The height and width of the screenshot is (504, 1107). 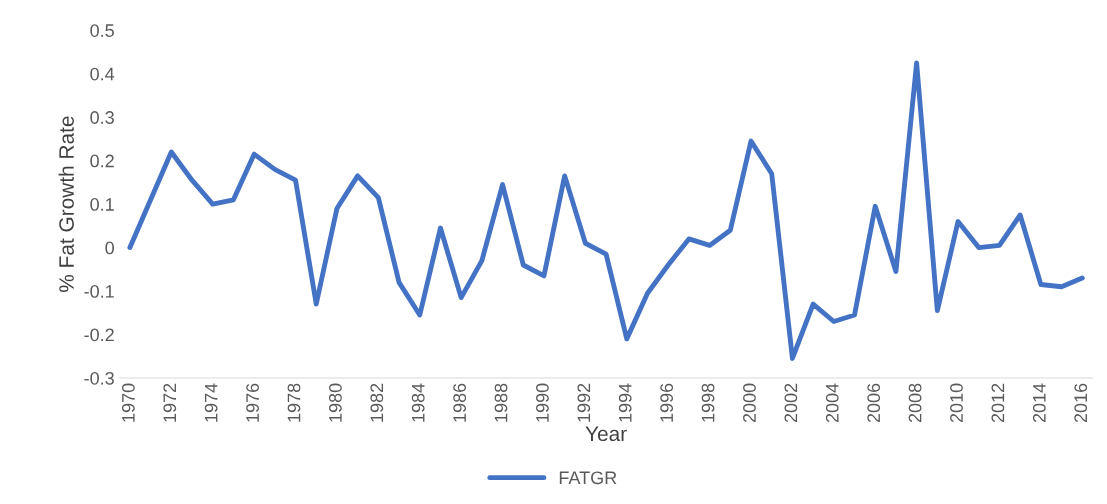 I want to click on y-tick-label: -0.1, so click(x=99, y=291).